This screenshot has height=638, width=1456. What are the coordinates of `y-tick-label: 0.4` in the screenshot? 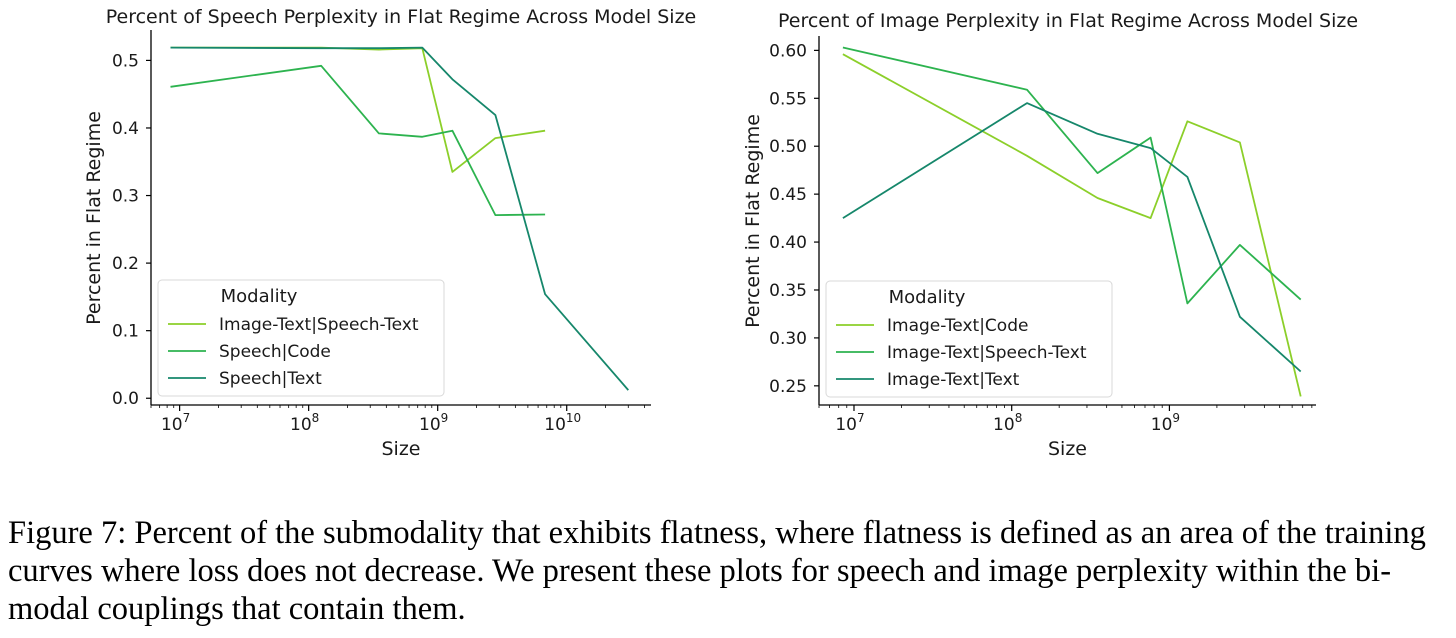 It's located at (125, 129).